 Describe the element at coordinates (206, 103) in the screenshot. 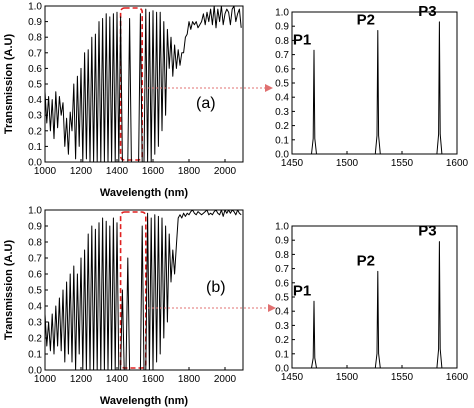

I see `panel-a-label: (a)` at that location.